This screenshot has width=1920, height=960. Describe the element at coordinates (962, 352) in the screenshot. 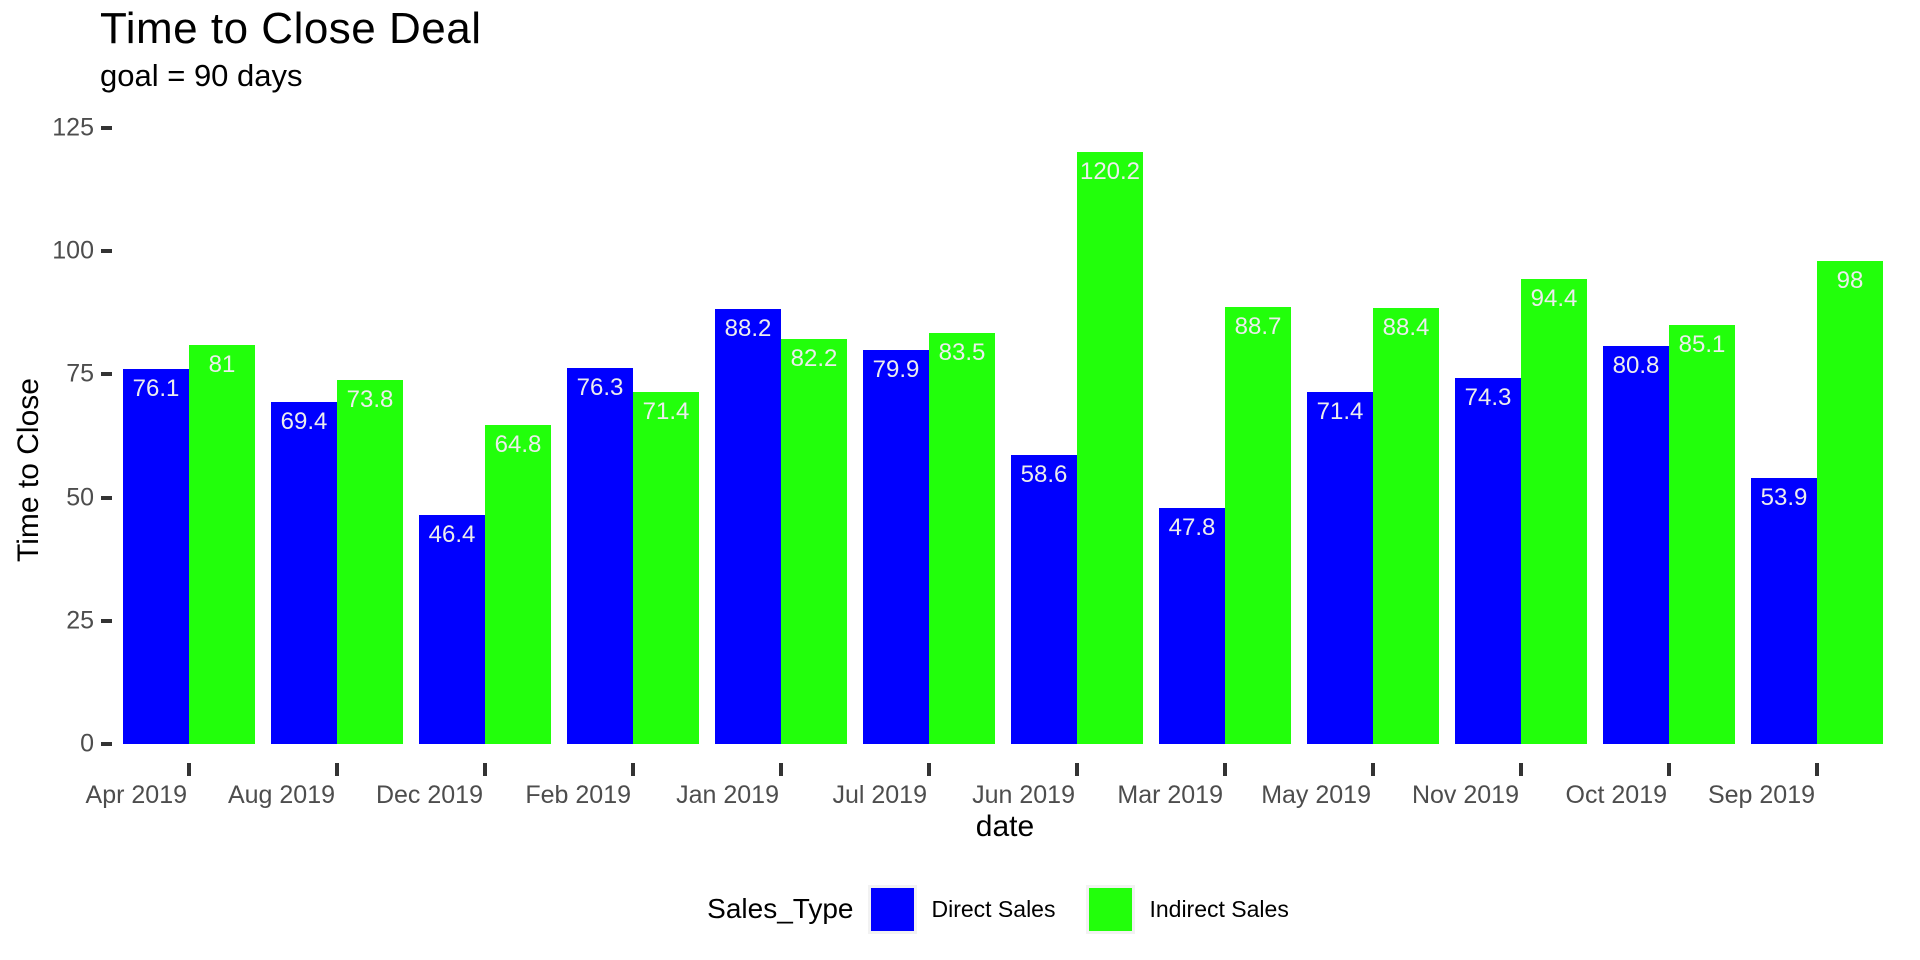

I see `bar-value-label-indirect-sales-jul-2019: 83.5` at that location.